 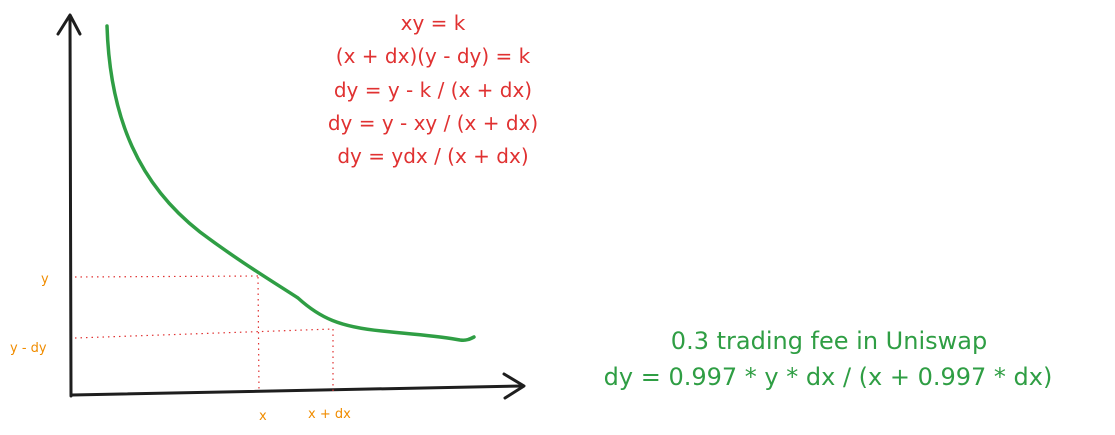 What do you see at coordinates (433, 123) in the screenshot?
I see `equation-4: dy = y - xy / (x + dx)` at bounding box center [433, 123].